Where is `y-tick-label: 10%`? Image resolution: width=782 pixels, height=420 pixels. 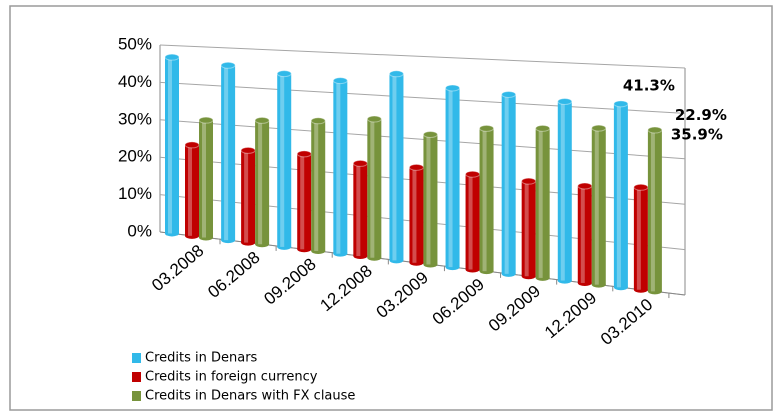 y-tick-label: 10% is located at coordinates (135, 193).